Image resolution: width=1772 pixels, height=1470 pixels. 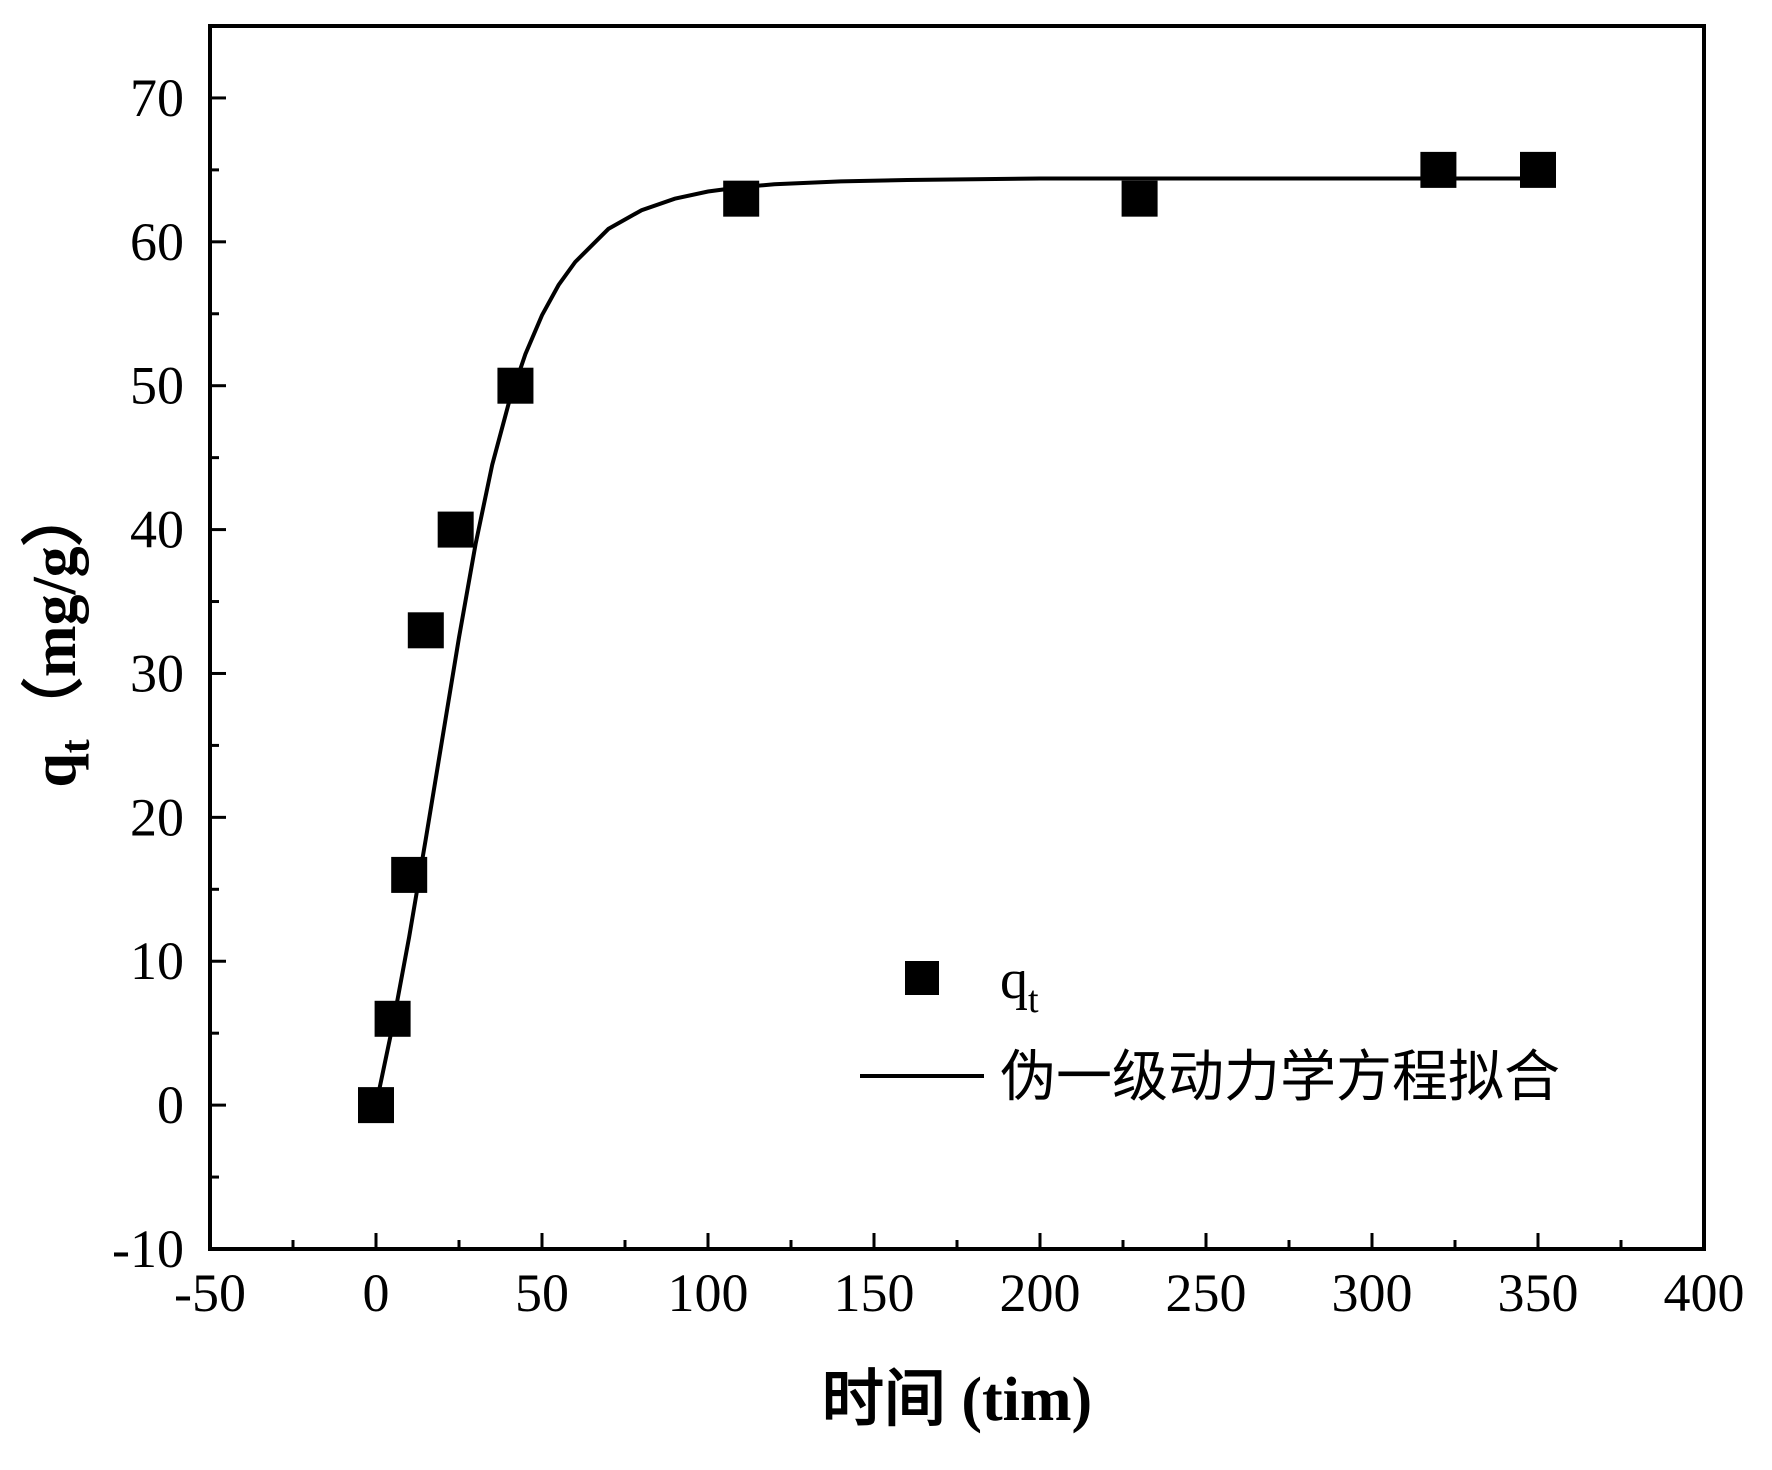 I want to click on x-tick-label: -50, so click(x=210, y=1293).